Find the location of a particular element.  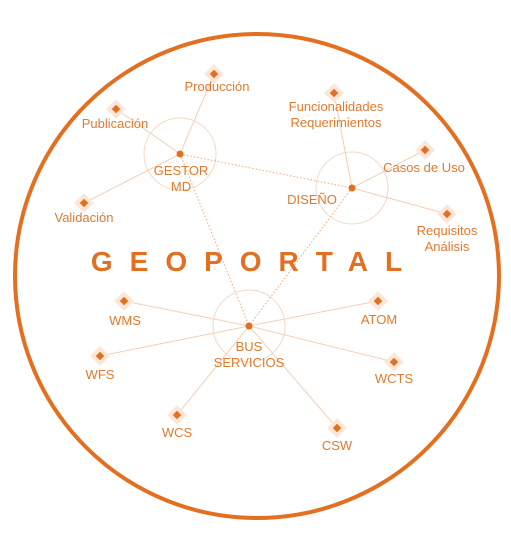

link-bus-wms is located at coordinates (186, 313).